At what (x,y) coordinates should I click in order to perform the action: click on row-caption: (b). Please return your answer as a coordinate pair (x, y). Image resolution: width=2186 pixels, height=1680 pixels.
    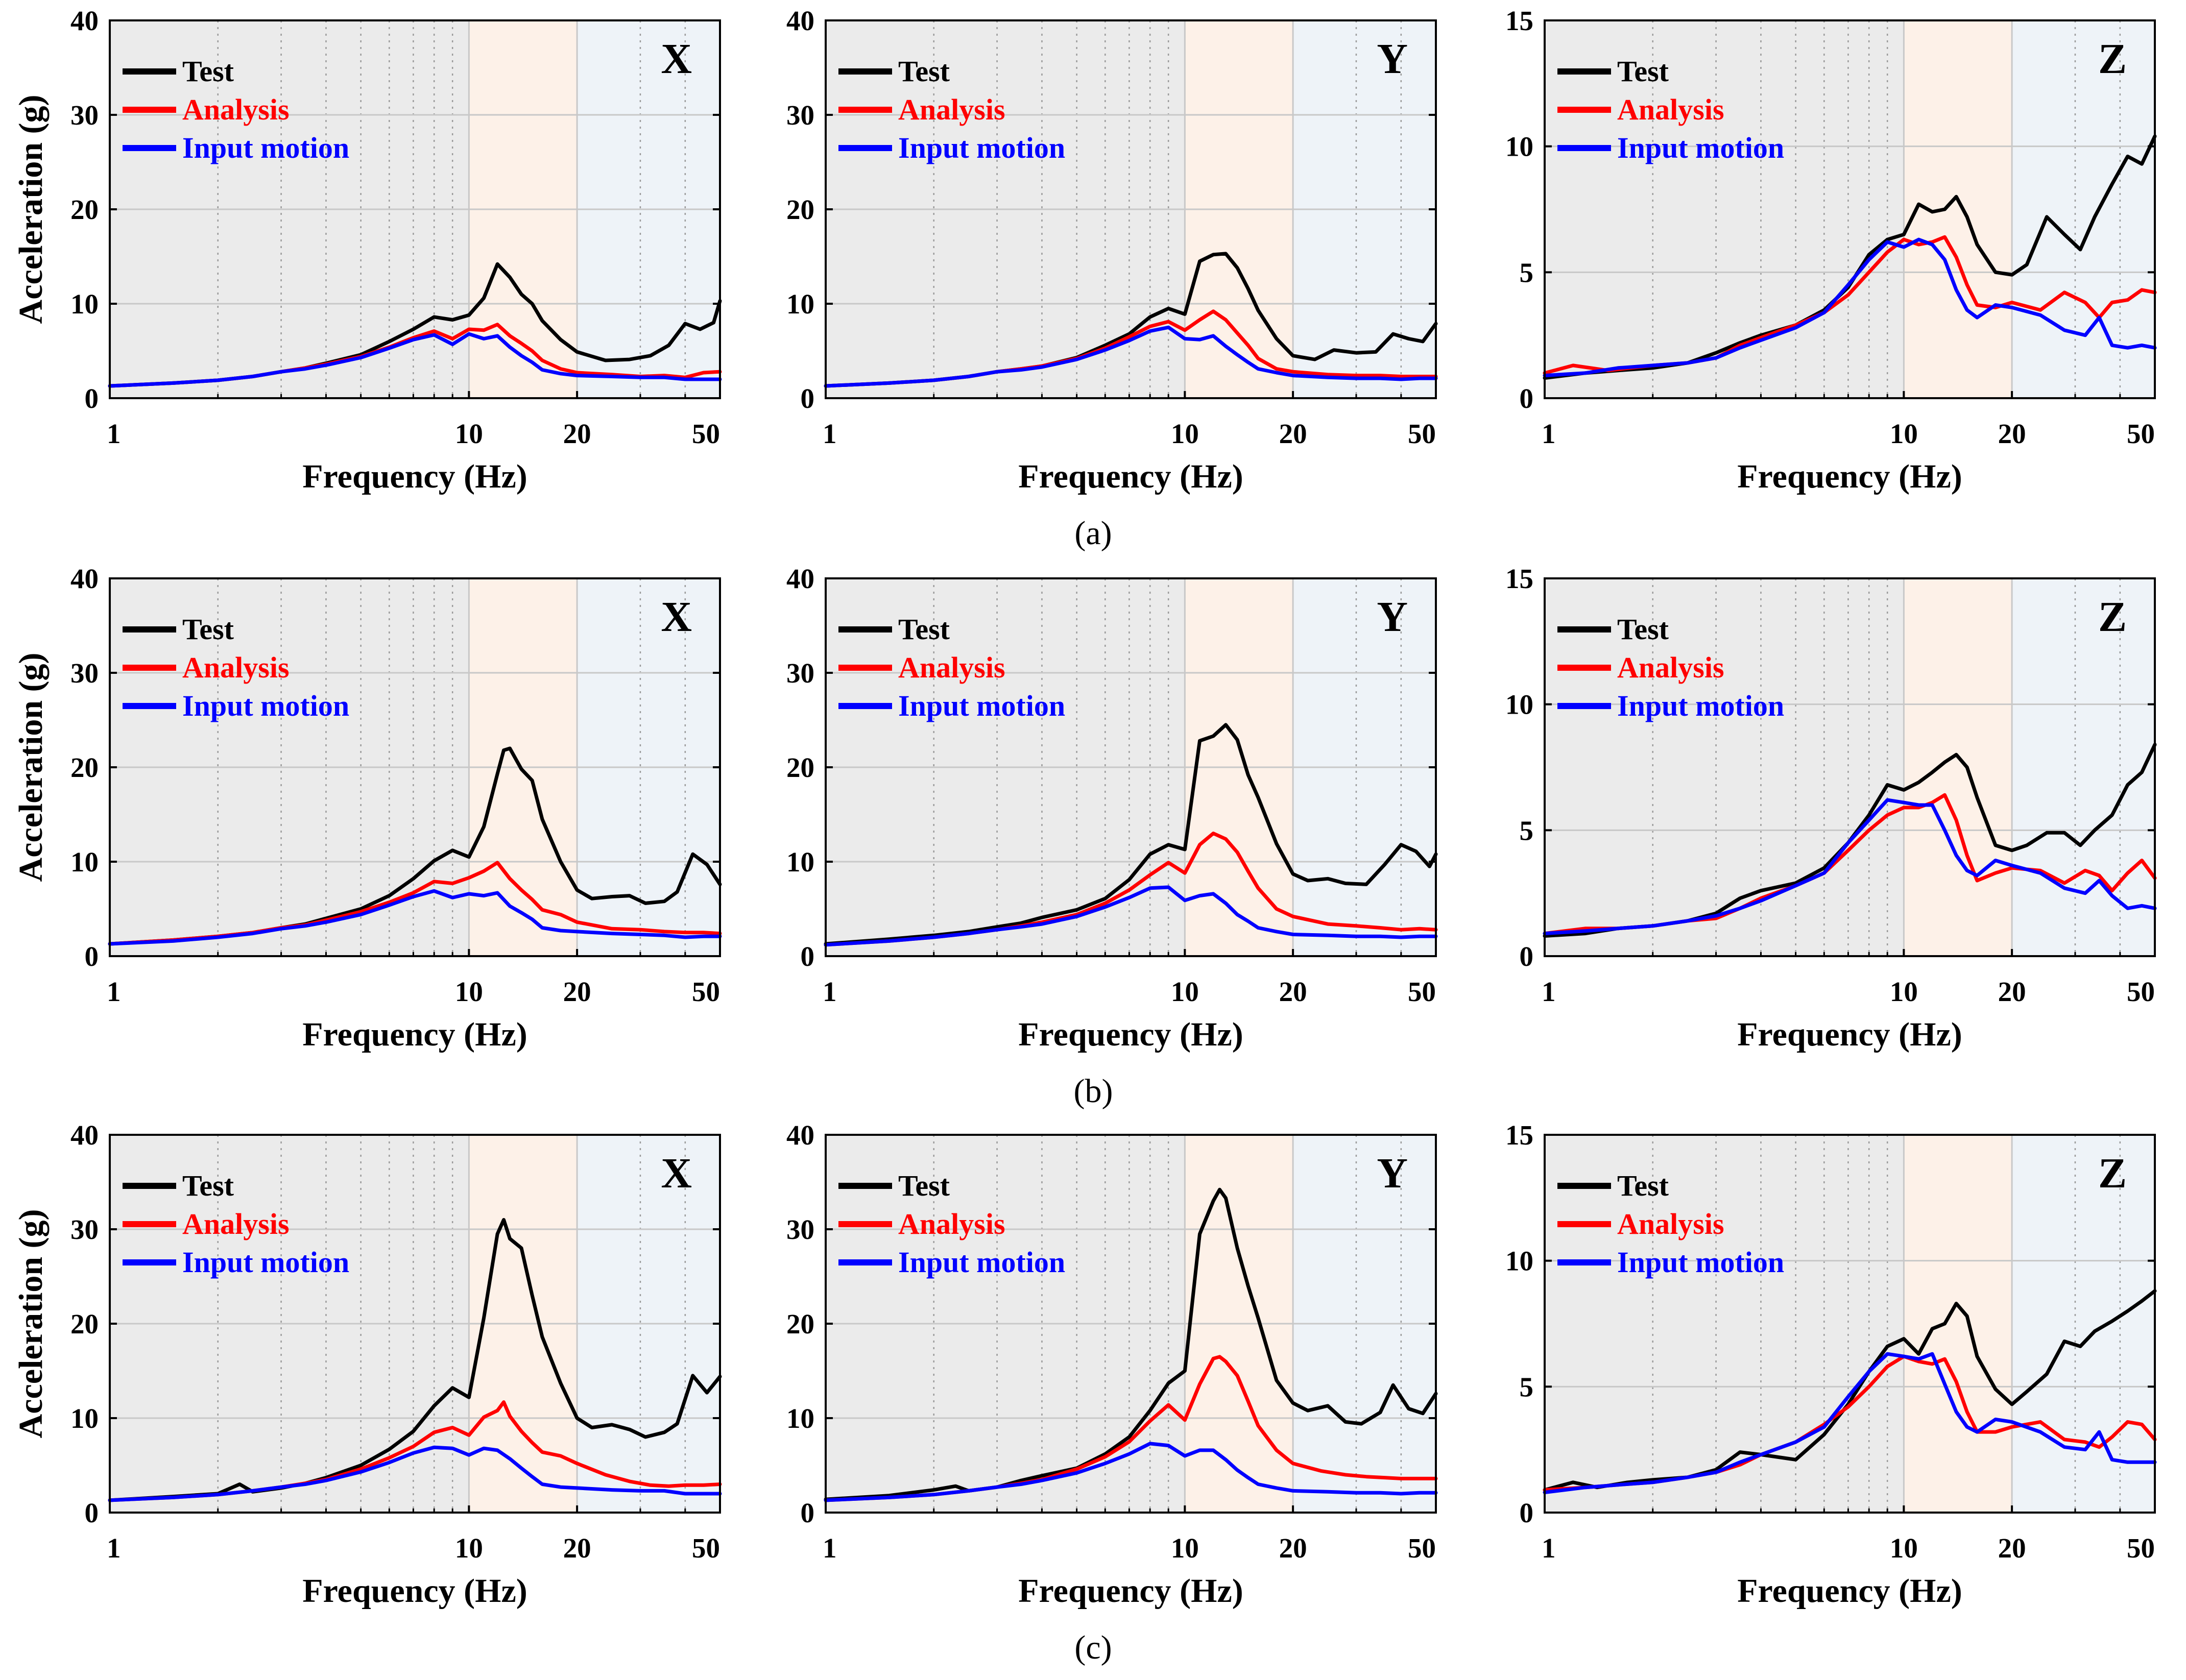
    Looking at the image, I should click on (1093, 1091).